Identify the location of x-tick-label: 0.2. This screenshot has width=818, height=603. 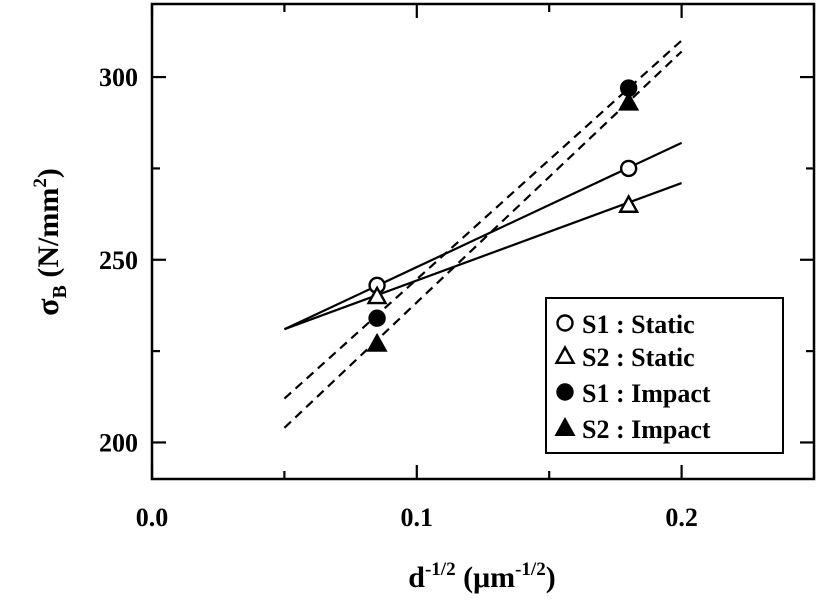
(681, 517).